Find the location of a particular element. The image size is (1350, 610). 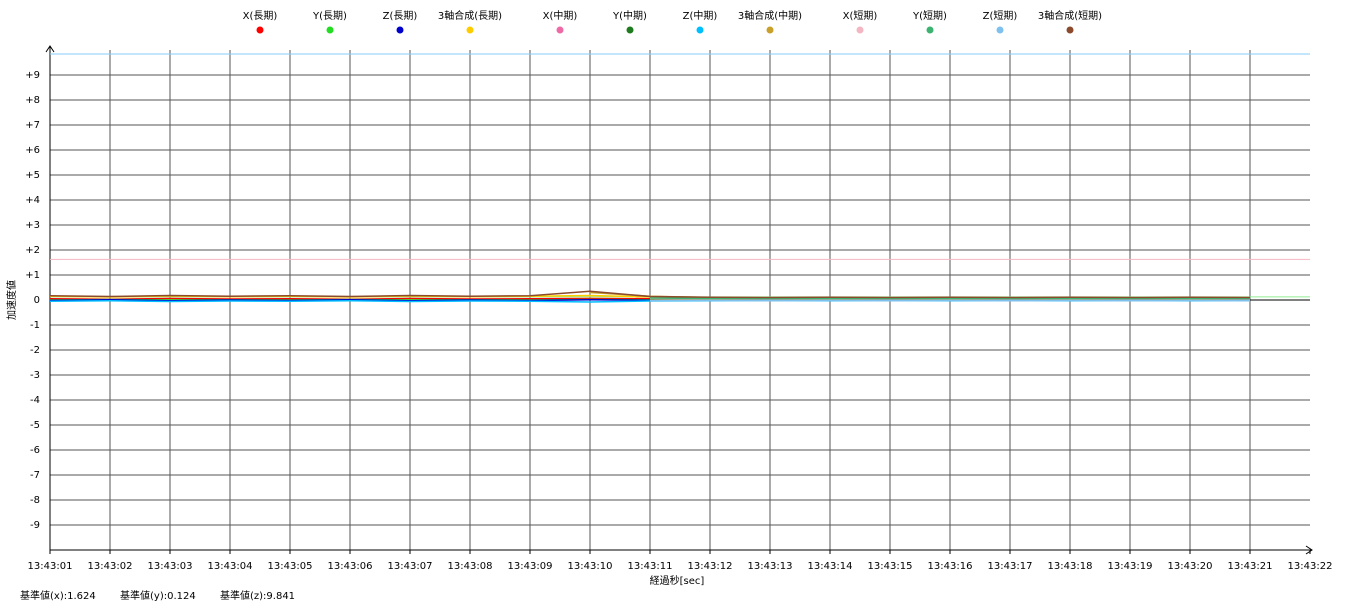

y-tick-label: -6 is located at coordinates (35, 450).